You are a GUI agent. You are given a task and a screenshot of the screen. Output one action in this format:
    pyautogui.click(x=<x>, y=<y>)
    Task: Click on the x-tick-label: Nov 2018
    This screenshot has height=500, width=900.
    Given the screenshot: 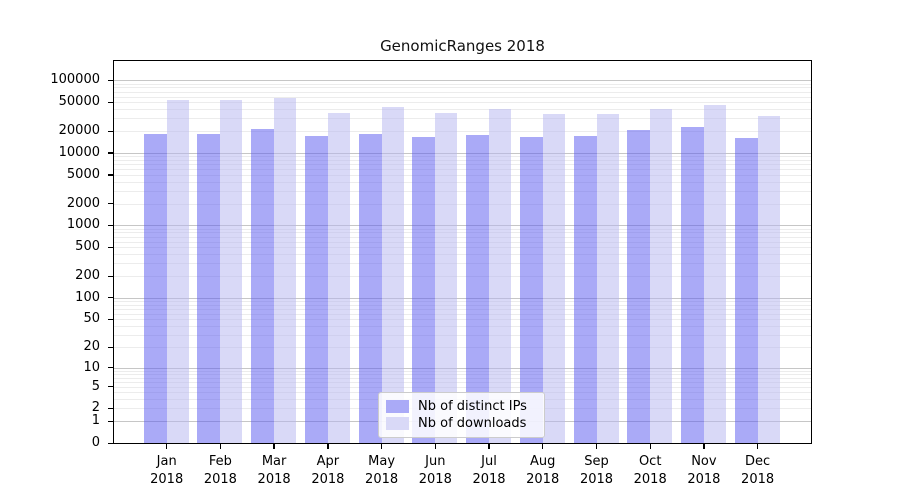 What is the action you would take?
    pyautogui.click(x=704, y=470)
    